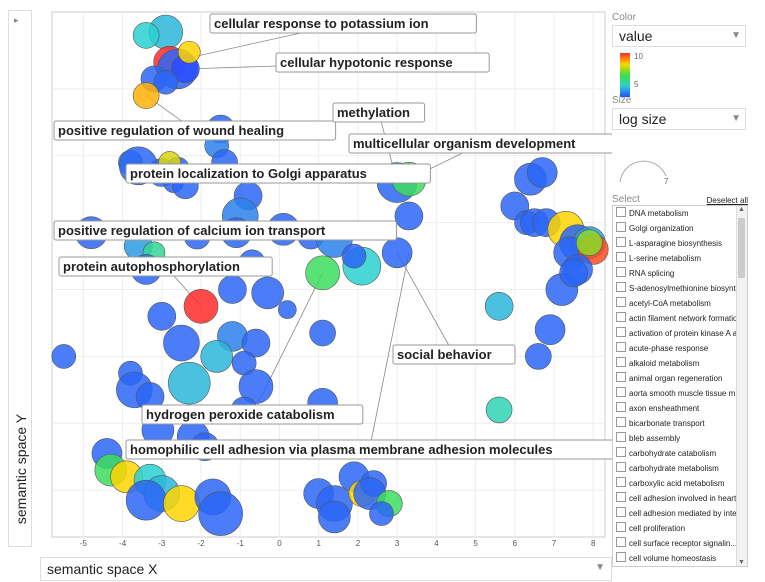 The height and width of the screenshot is (582, 765). I want to click on deselect-all-link: Deselect all, so click(727, 200).